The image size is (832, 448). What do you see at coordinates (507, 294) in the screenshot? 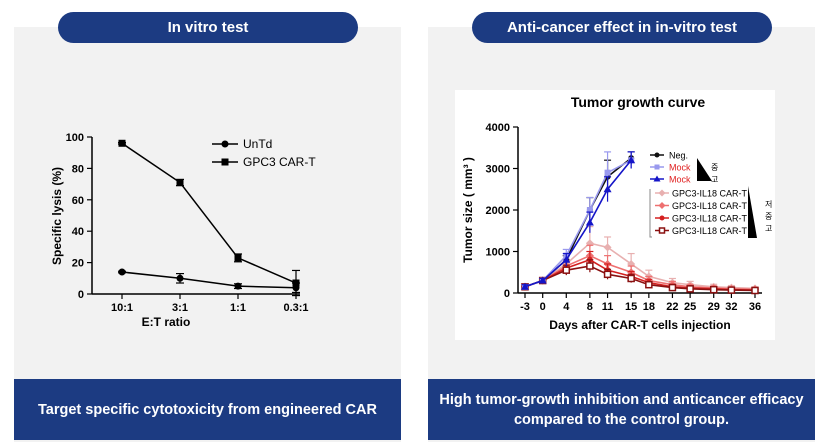
I see `tumor-y-tick-label: 0` at bounding box center [507, 294].